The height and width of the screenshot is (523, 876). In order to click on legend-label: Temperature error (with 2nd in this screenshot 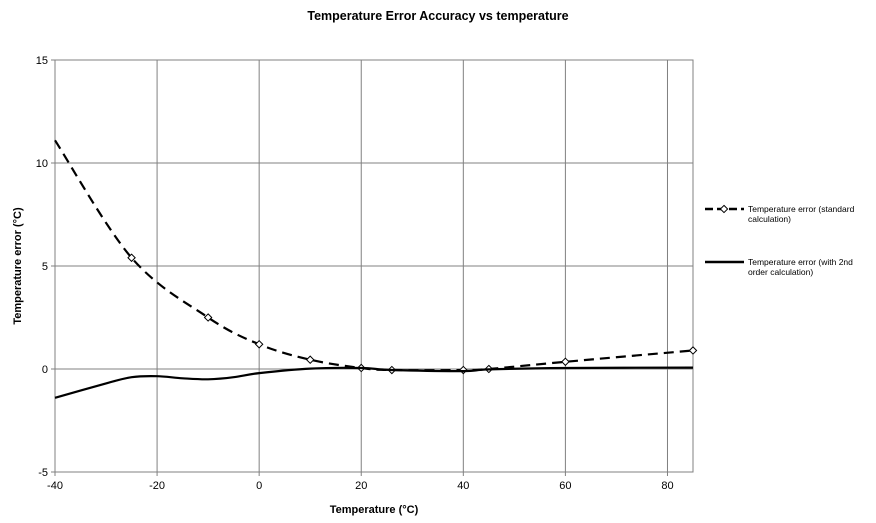, I will do `click(800, 262)`.